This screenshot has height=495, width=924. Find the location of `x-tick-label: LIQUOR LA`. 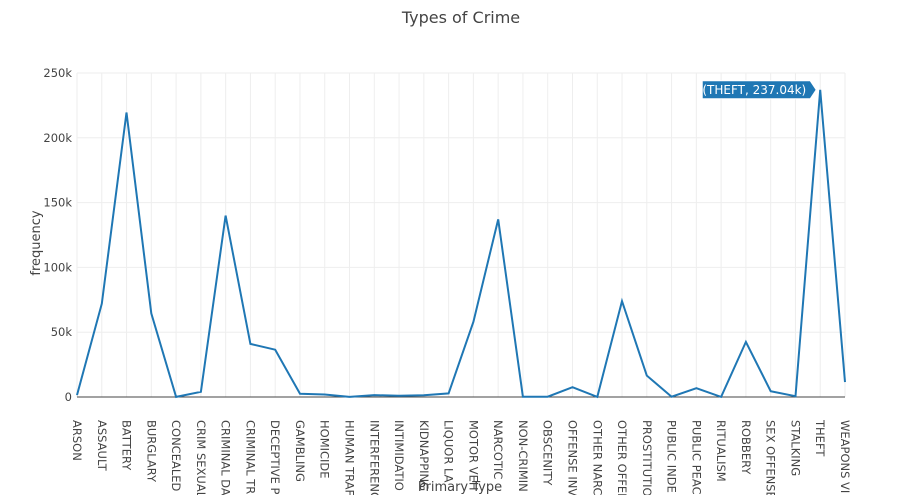

x-tick-label: LIQUOR LA is located at coordinates (449, 451).